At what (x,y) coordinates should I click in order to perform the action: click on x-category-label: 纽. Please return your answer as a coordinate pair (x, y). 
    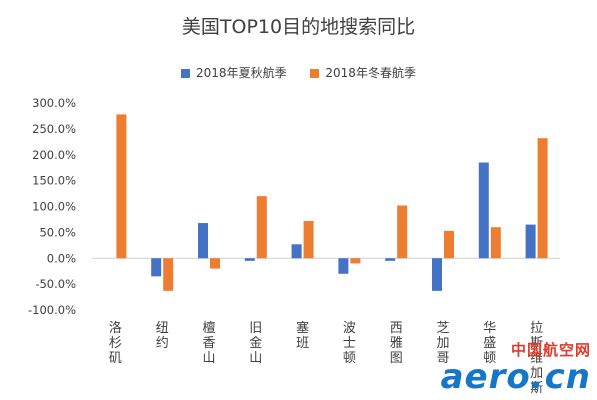
    Looking at the image, I should click on (162, 328).